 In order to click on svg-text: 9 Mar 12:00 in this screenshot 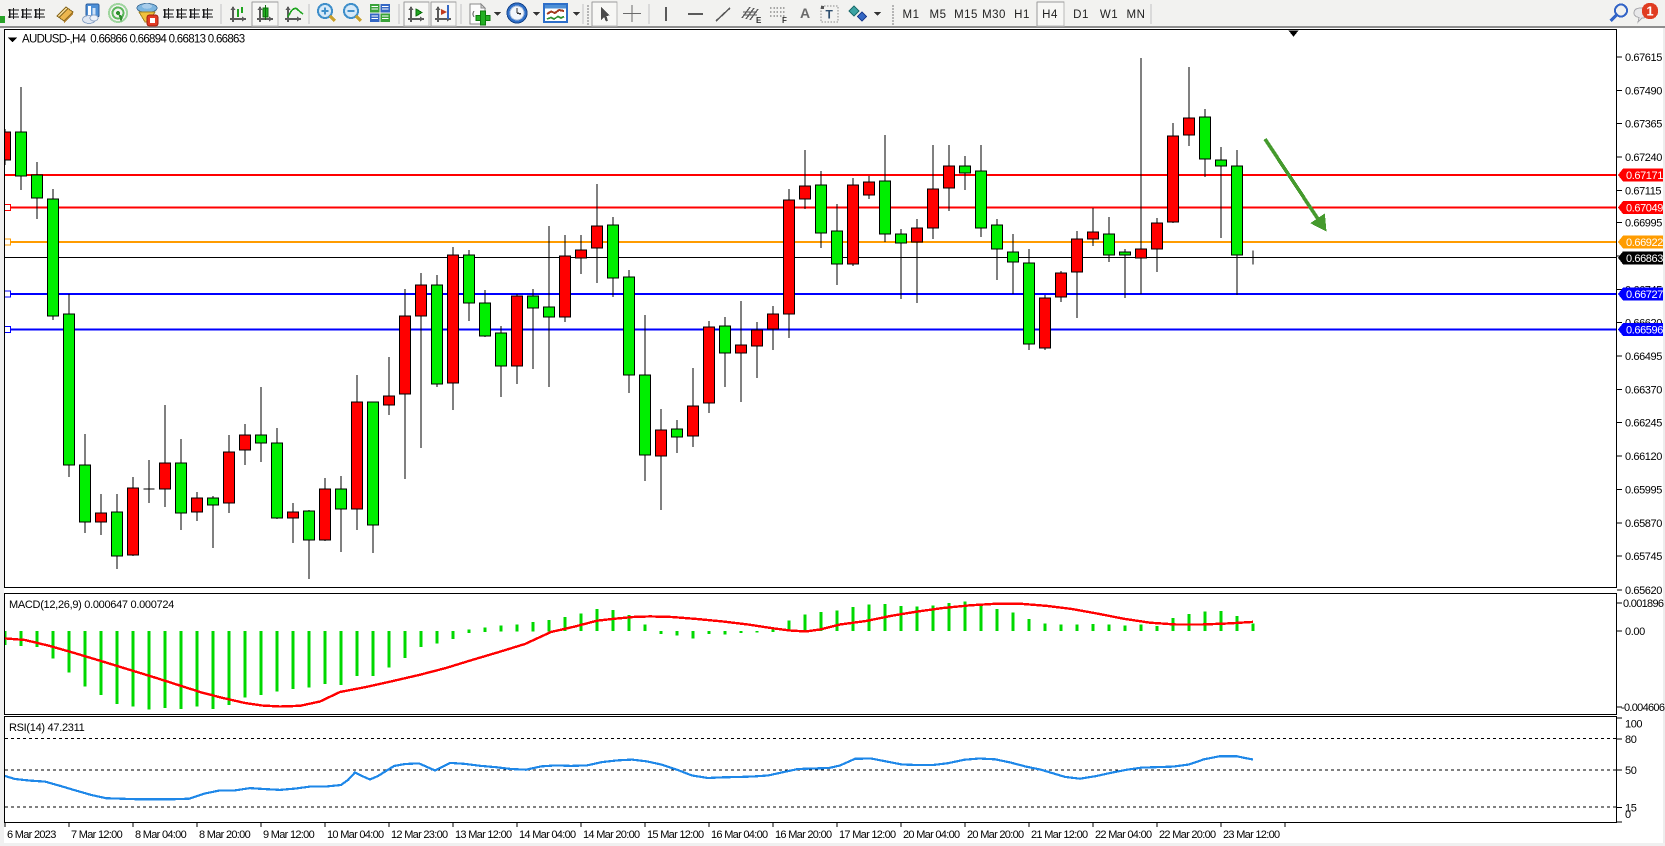, I will do `click(289, 835)`.